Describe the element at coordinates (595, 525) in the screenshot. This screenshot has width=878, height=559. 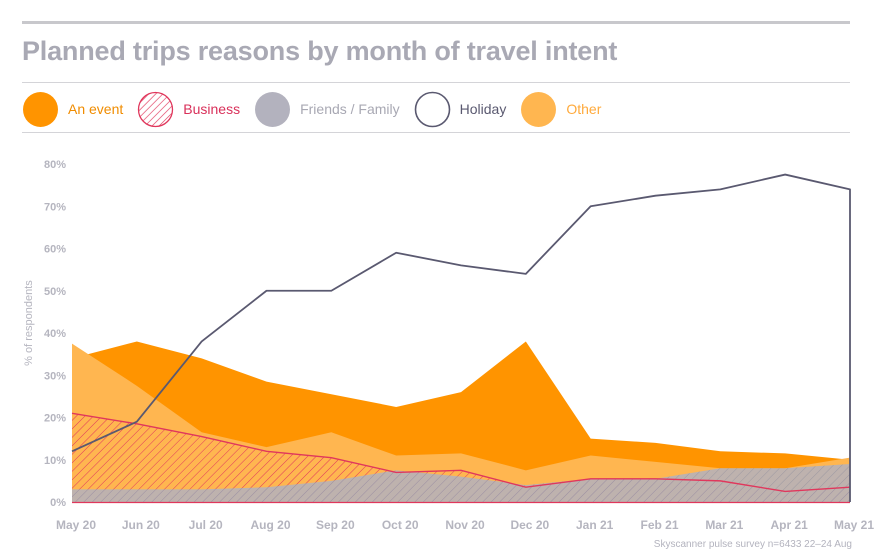
I see `x-tick-label: Jan 21` at that location.